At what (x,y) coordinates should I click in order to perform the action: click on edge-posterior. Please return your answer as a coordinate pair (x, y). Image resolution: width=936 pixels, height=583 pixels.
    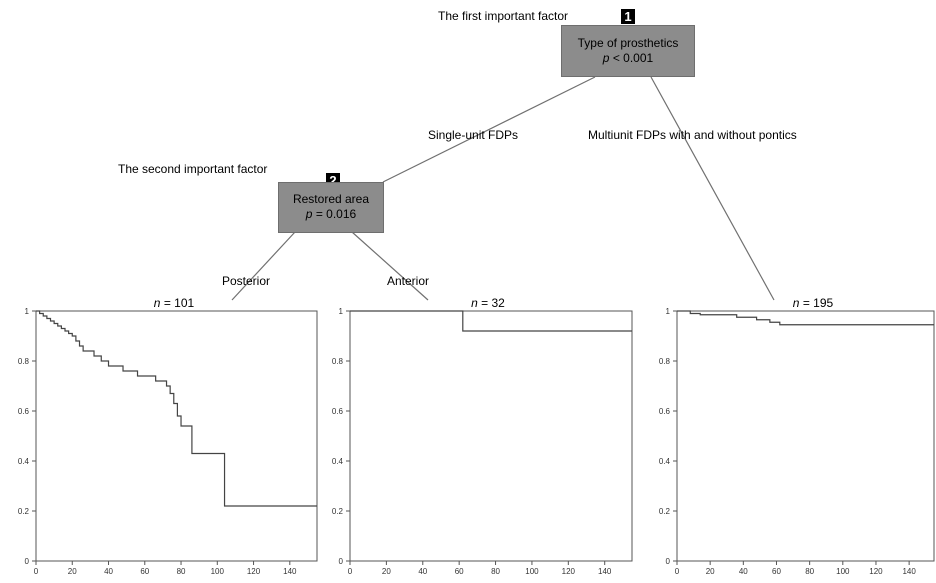
    Looking at the image, I should click on (263, 266).